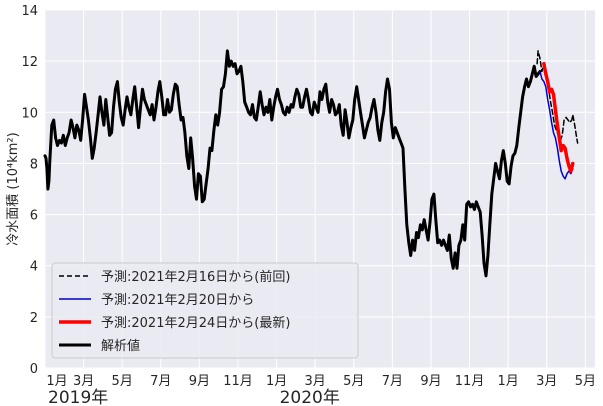 This screenshot has width=603, height=406. What do you see at coordinates (34, 318) in the screenshot?
I see `y-tick-label: 2` at bounding box center [34, 318].